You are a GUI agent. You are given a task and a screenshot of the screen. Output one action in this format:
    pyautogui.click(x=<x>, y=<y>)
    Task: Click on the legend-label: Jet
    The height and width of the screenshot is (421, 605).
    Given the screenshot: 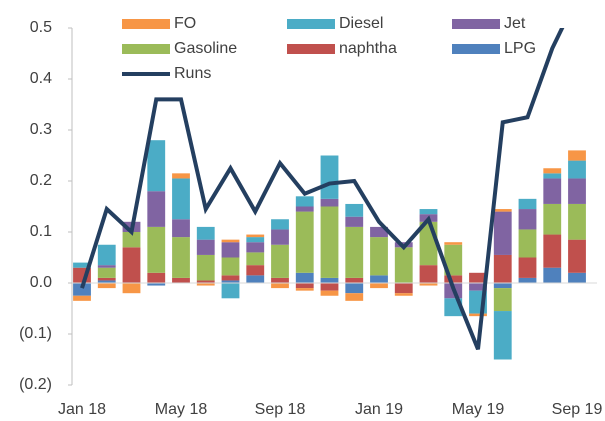 What is the action you would take?
    pyautogui.click(x=515, y=23)
    